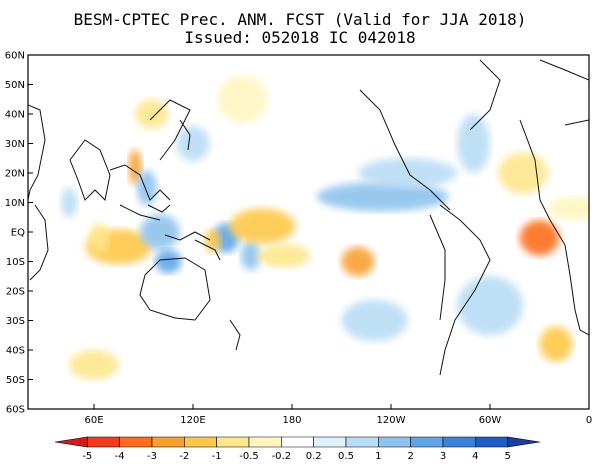  I want to click on lat-label: 10S, so click(15, 262).